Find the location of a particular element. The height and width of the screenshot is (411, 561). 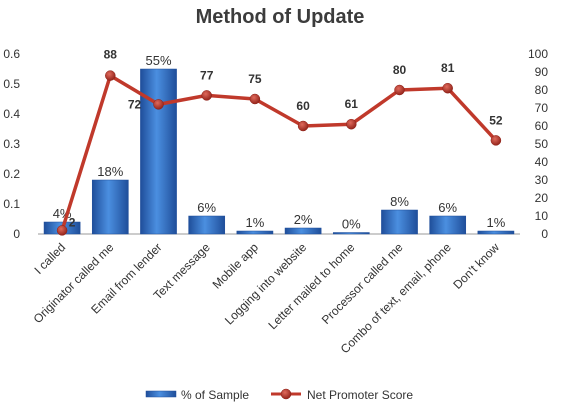

right-tick-label: 100 is located at coordinates (538, 54).